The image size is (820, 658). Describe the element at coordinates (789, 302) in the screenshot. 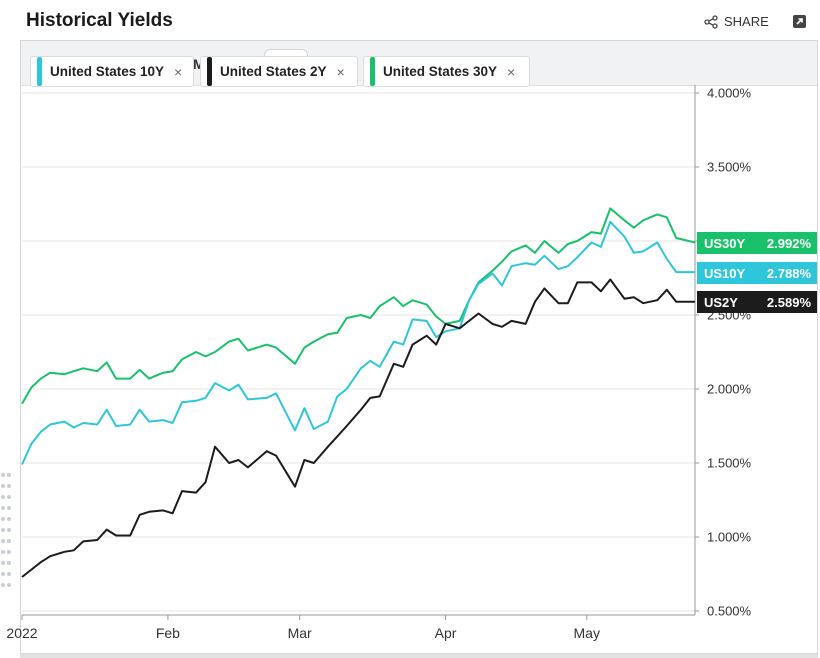

I see `last-value-label-us2y: 2.589%` at that location.